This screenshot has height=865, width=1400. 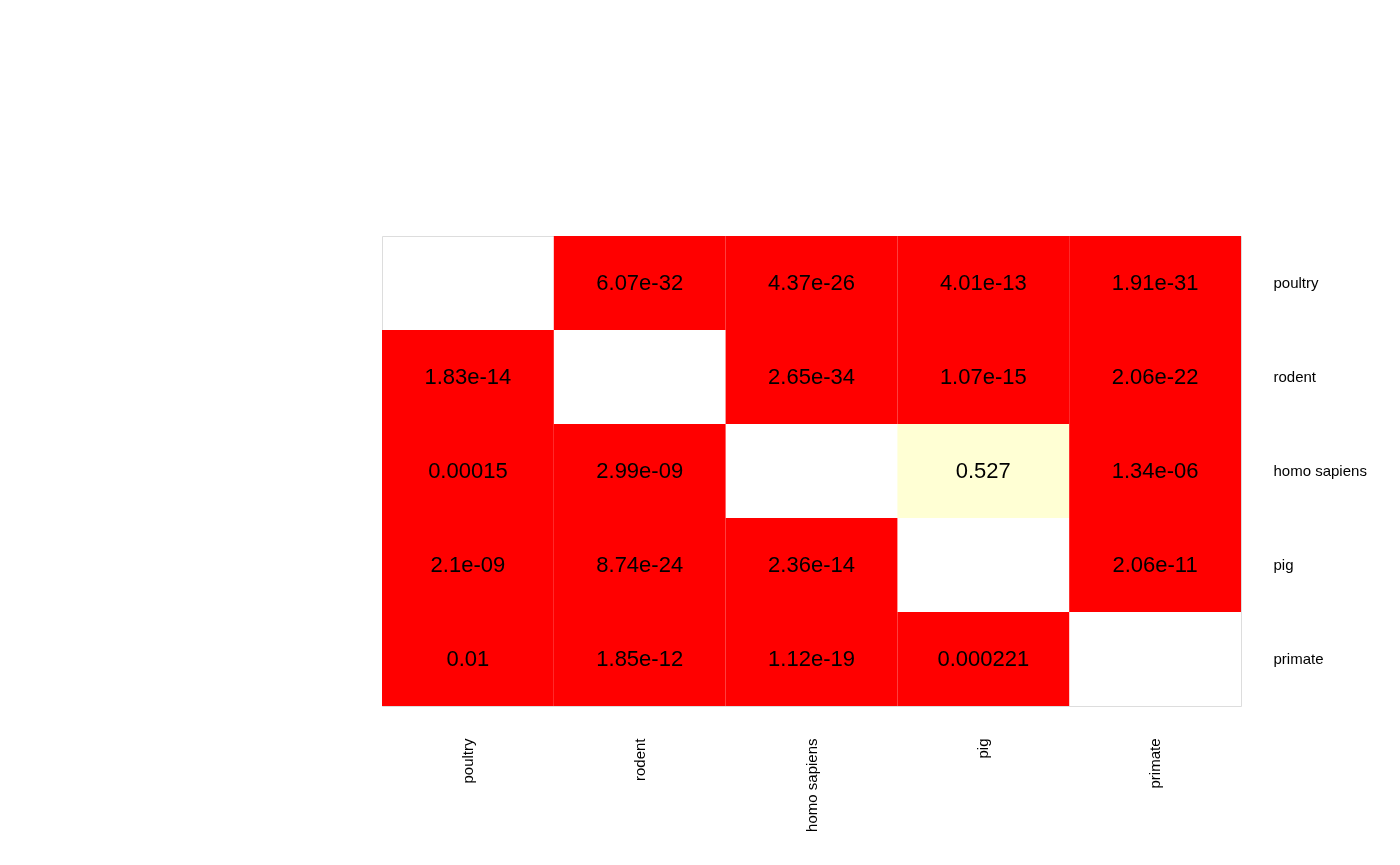 What do you see at coordinates (811, 282) in the screenshot?
I see `data-label: 4.37e-26` at bounding box center [811, 282].